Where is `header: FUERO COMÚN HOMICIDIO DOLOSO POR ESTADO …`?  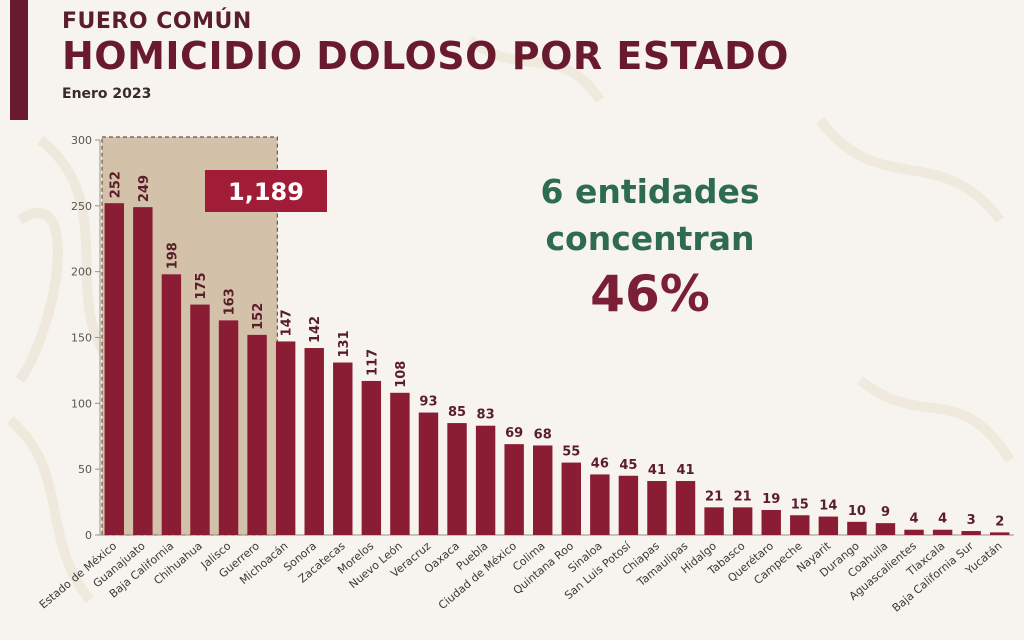 header: FUERO COMÚN HOMICIDIO DOLOSO POR ESTADO … is located at coordinates (425, 56).